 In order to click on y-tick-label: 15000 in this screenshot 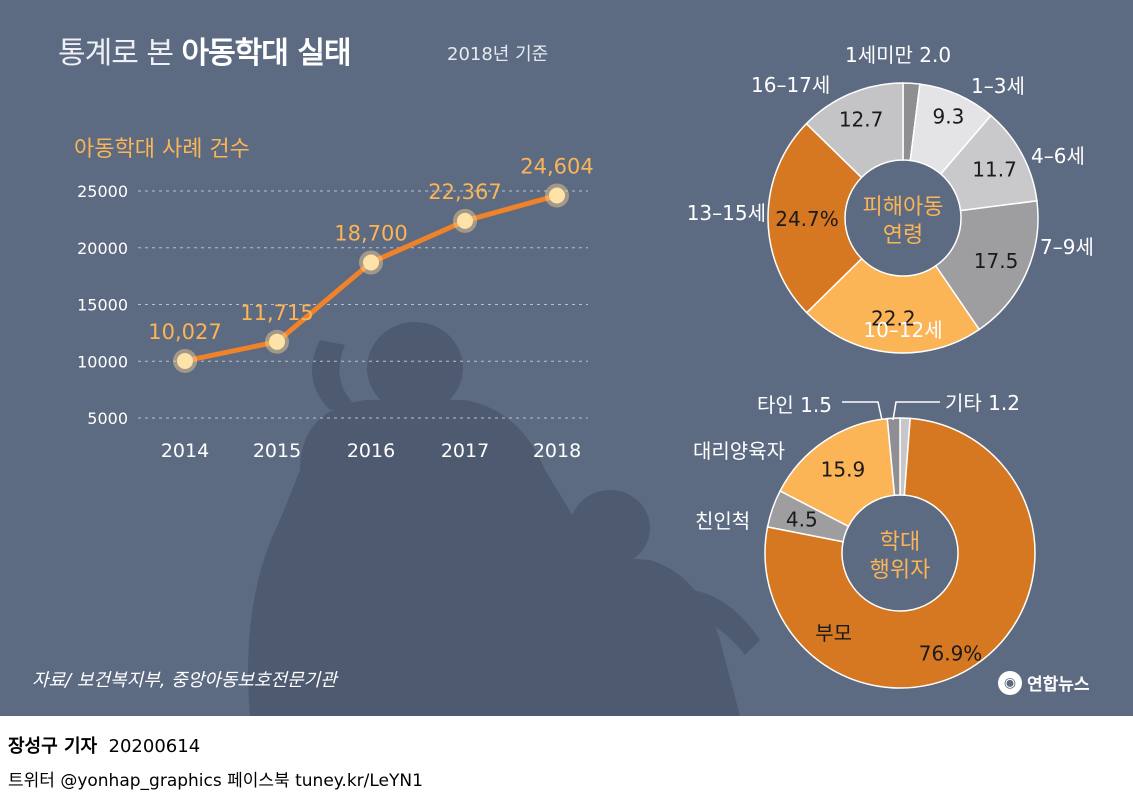, I will do `click(102, 305)`.